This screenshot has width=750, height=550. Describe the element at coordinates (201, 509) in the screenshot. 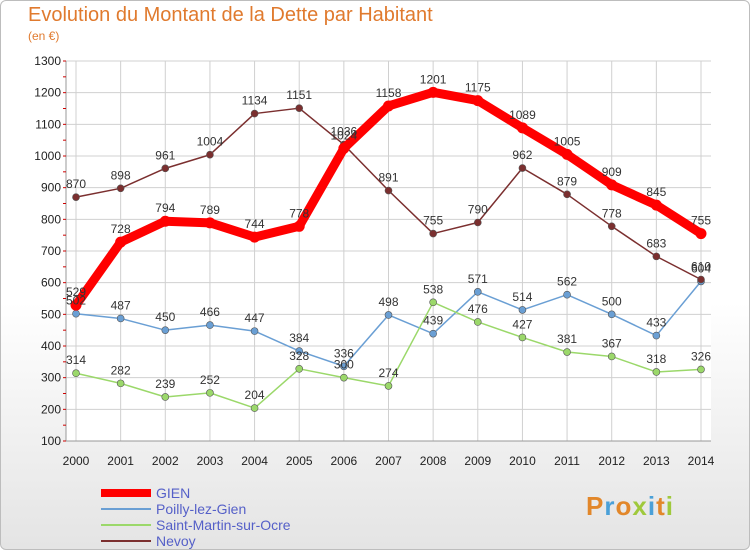

I see `legend-label: Poilly-lez-Gien` at that location.